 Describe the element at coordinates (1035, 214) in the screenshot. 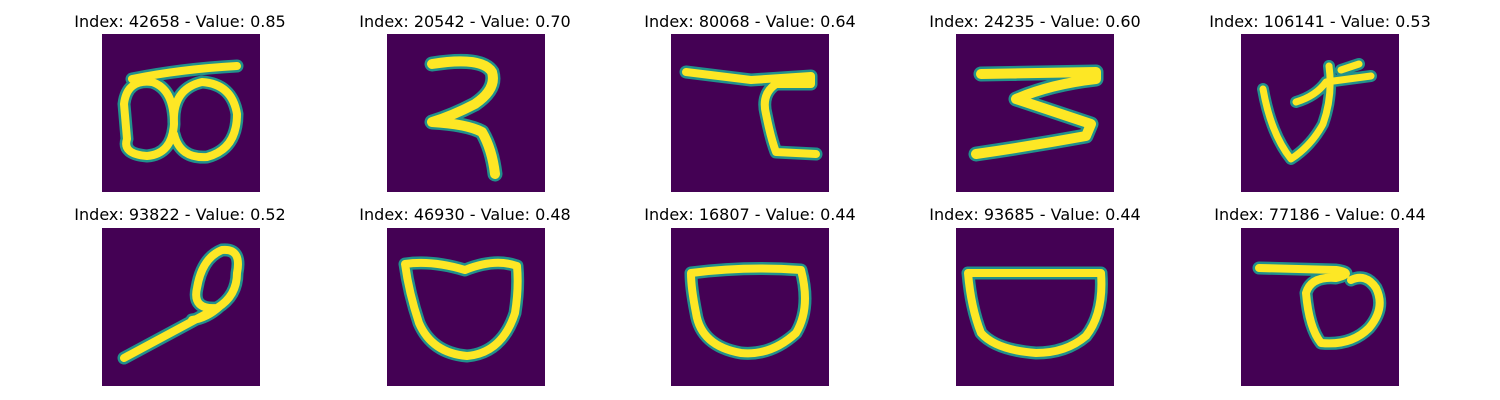

I see `panel-title: Index: 93685 - Value: 0.44` at that location.